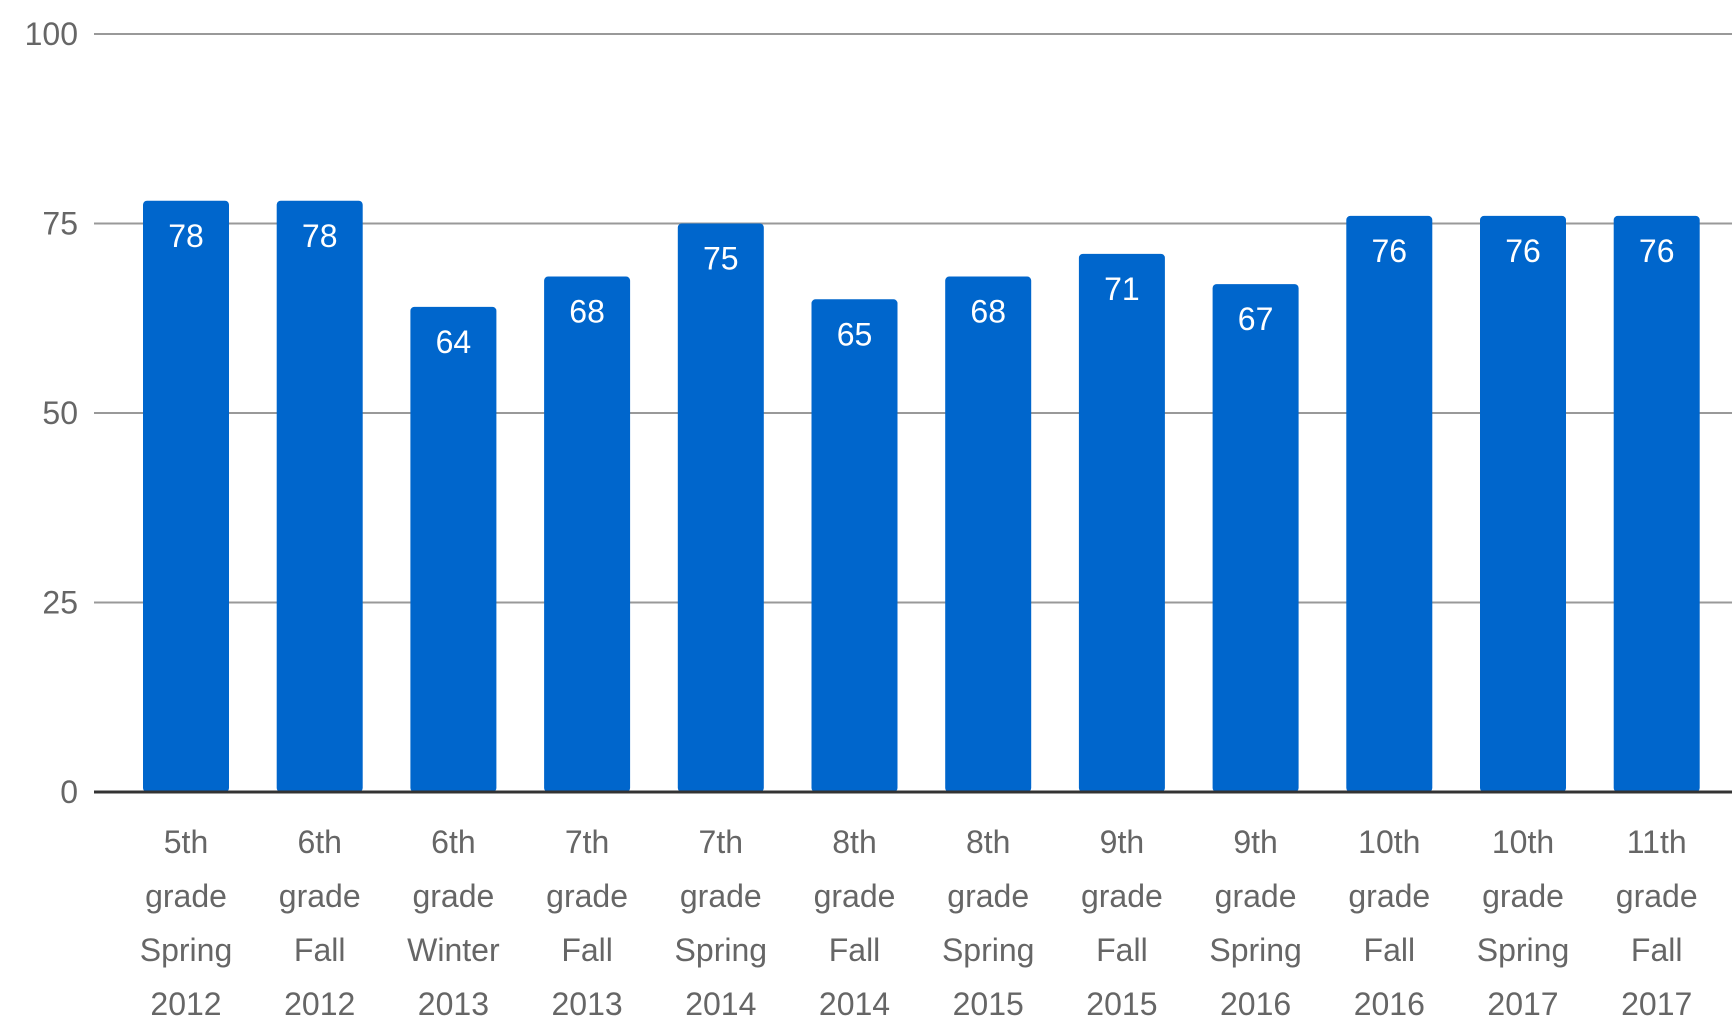 Image resolution: width=1732 pixels, height=1021 pixels. I want to click on data-label: 67, so click(1256, 319).